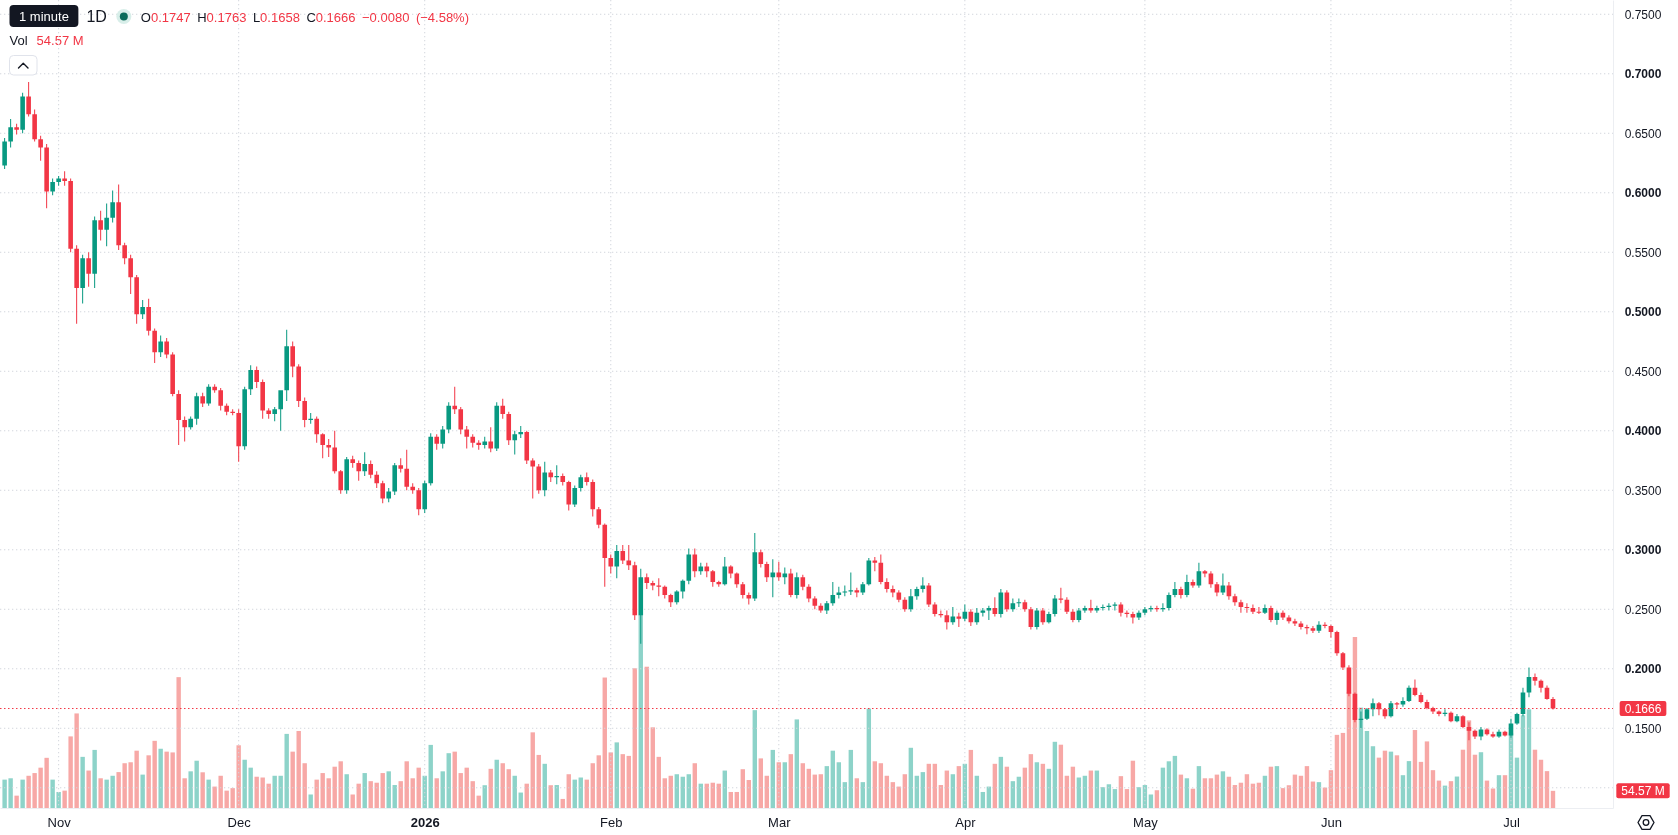 The height and width of the screenshot is (835, 1678). Describe the element at coordinates (239, 823) in the screenshot. I see `x-tick-label: Dec` at that location.